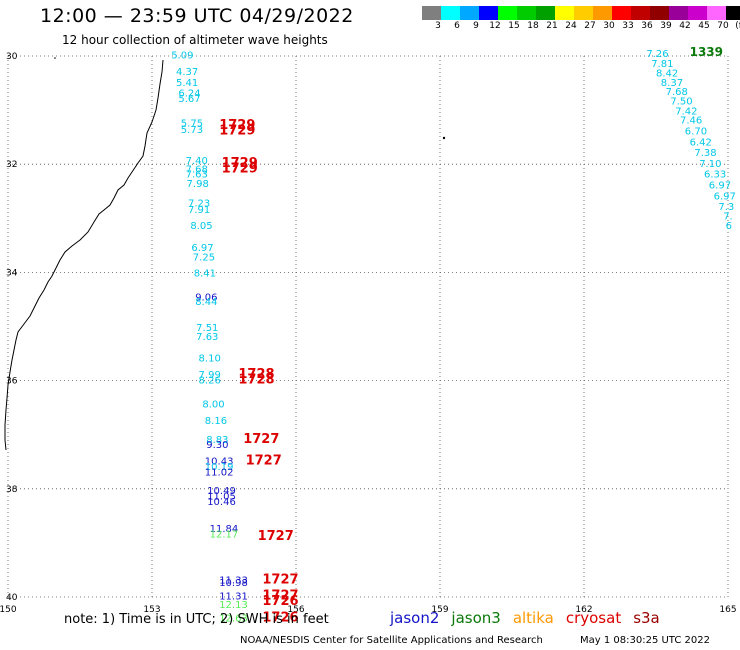 The width and height of the screenshot is (740, 650). What do you see at coordinates (728, 216) in the screenshot?
I see `wave-height-label: 7.` at bounding box center [728, 216].